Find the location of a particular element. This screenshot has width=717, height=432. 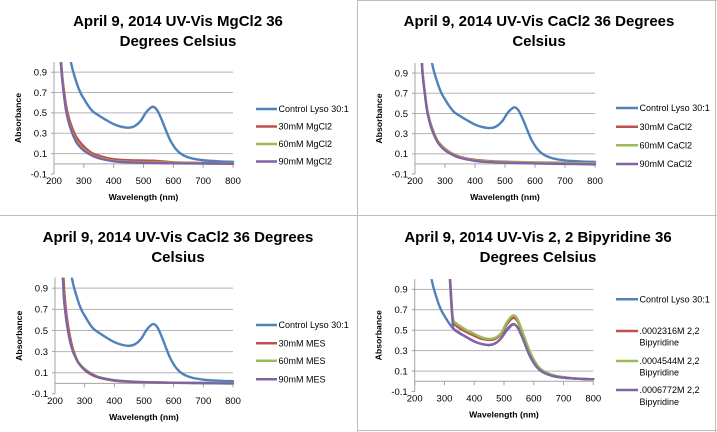

legend-entry: Control Lyso 30:1 is located at coordinates (663, 300).